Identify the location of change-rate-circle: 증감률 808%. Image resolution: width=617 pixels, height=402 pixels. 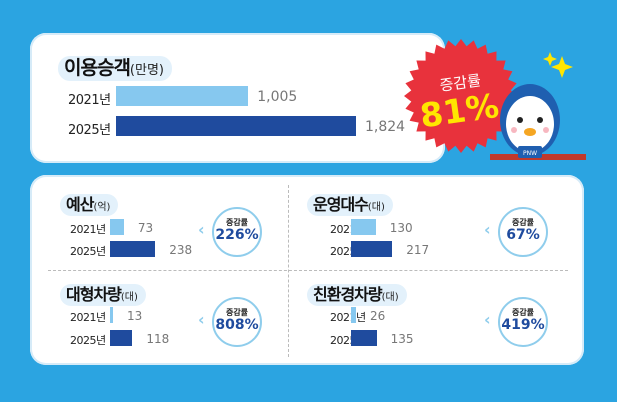
(237, 322).